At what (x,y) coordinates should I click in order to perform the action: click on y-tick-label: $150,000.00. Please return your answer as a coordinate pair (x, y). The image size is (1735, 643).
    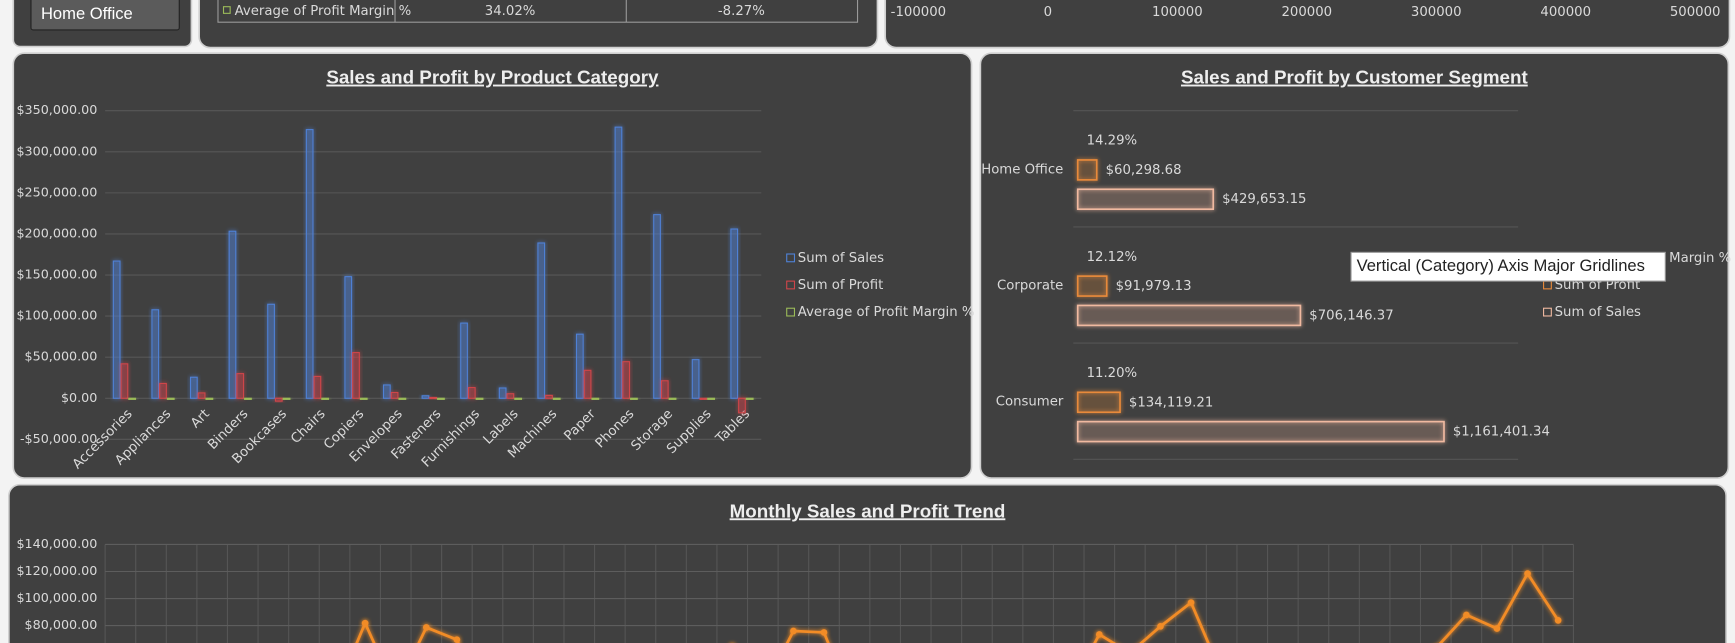
    Looking at the image, I should click on (56, 274).